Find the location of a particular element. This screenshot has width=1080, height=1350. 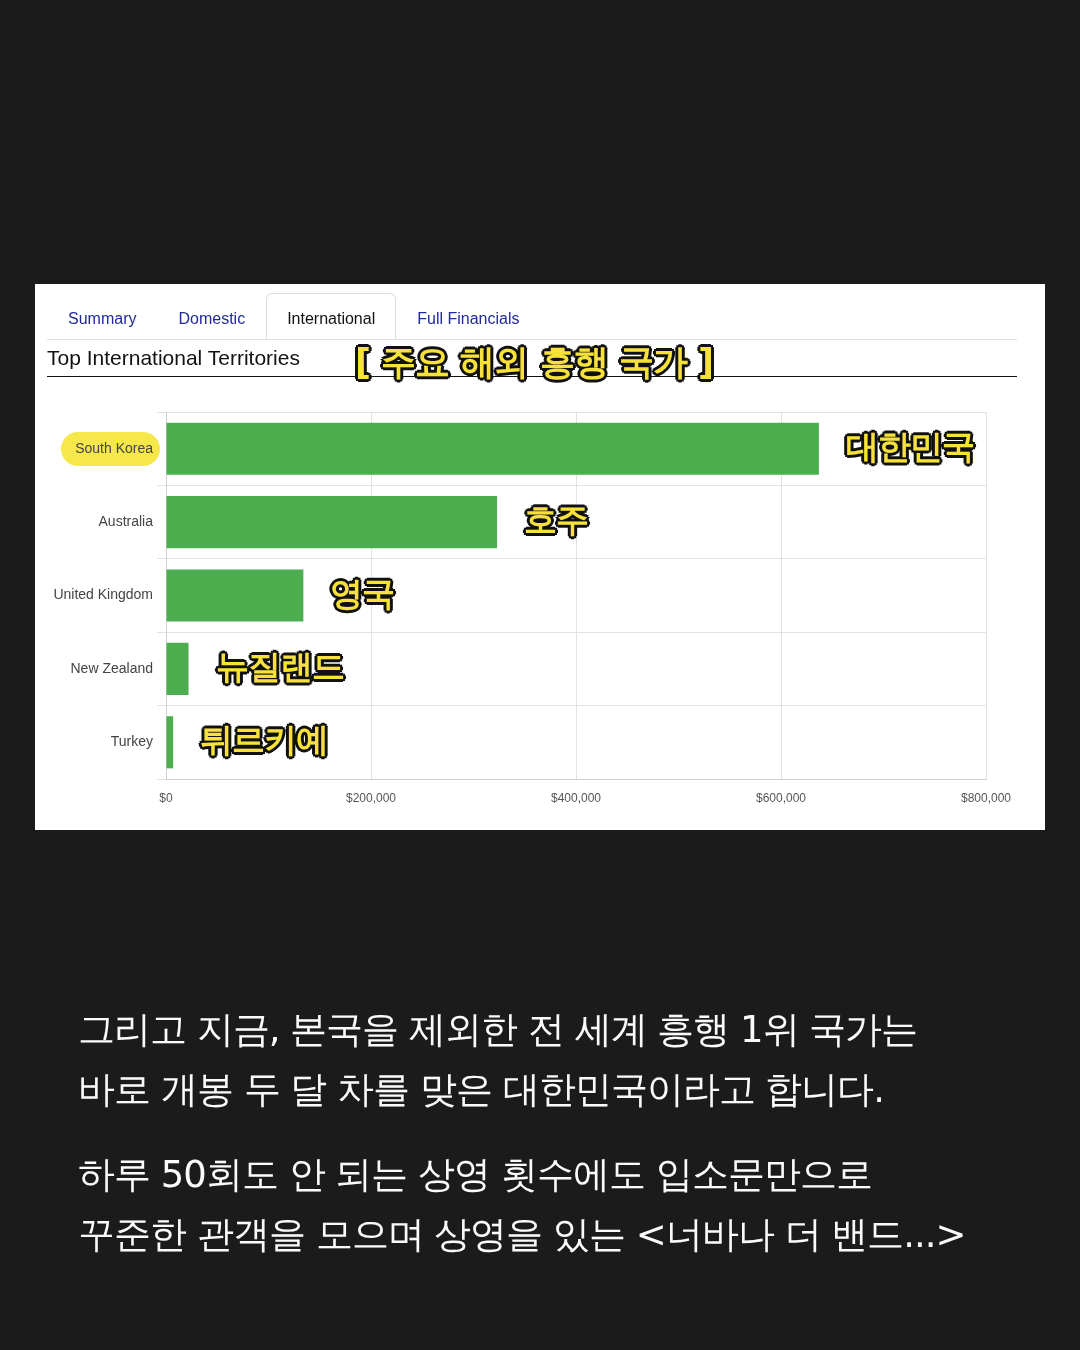

annotation: 대한민국 is located at coordinates (909, 446).